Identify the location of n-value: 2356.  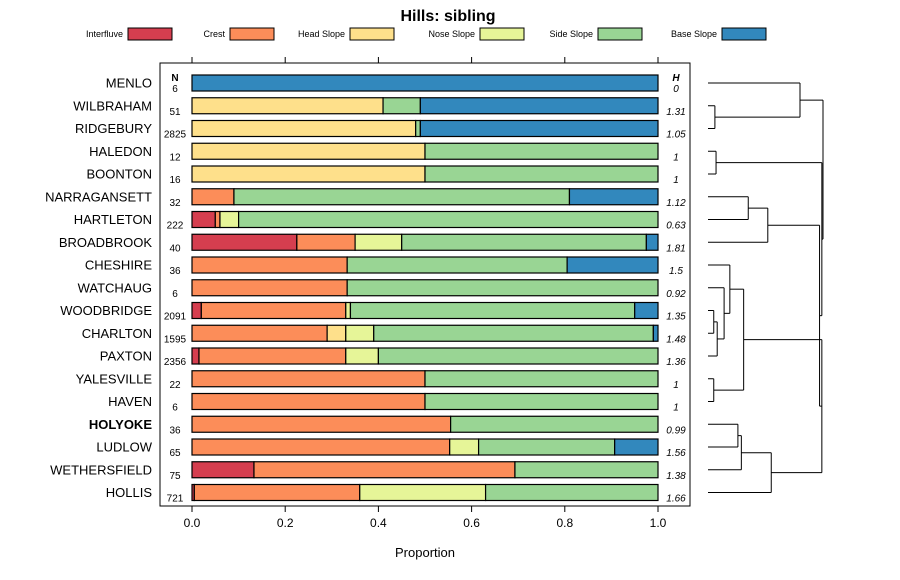
(175, 362).